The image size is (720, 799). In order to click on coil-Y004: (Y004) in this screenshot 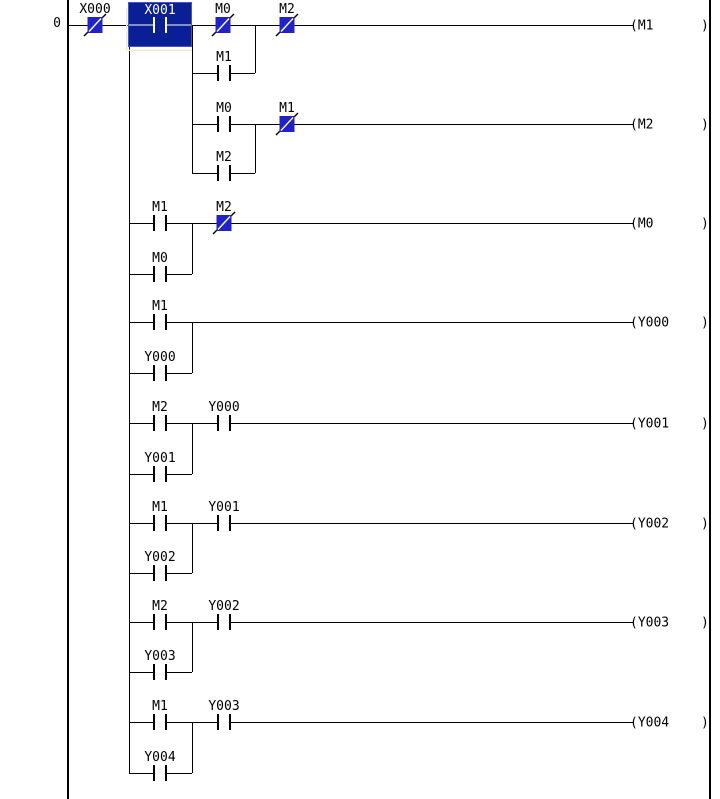, I will do `click(669, 723)`.